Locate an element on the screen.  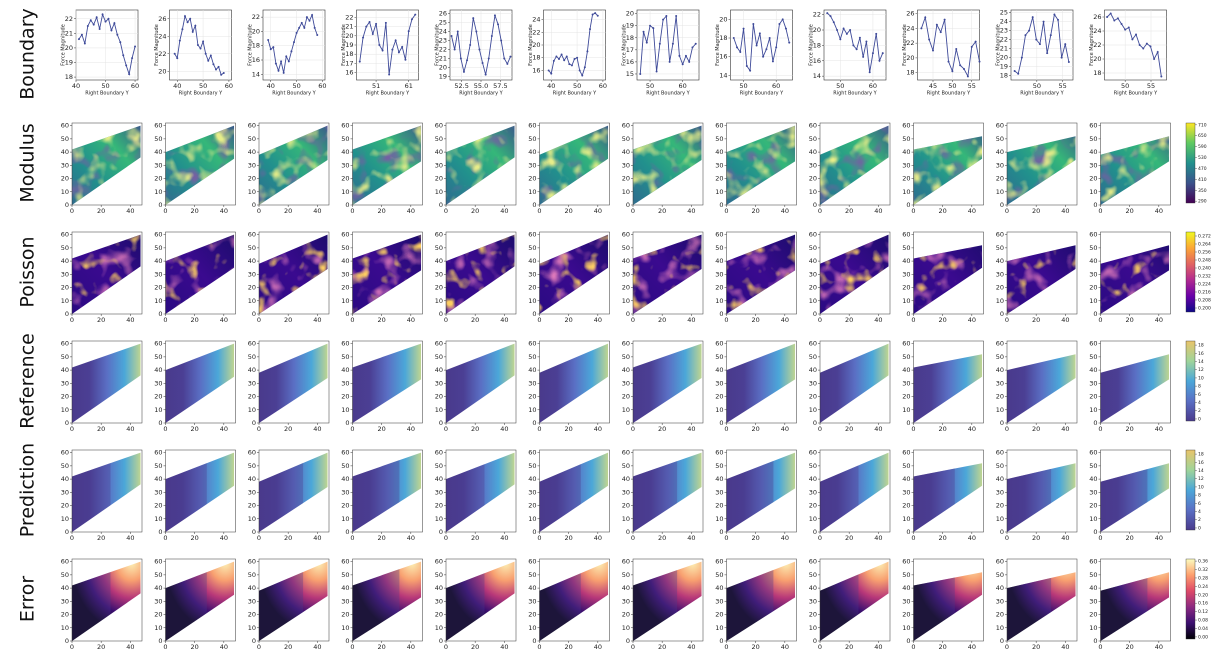
y-axis-label: Force Magnitude is located at coordinates (999, 45).